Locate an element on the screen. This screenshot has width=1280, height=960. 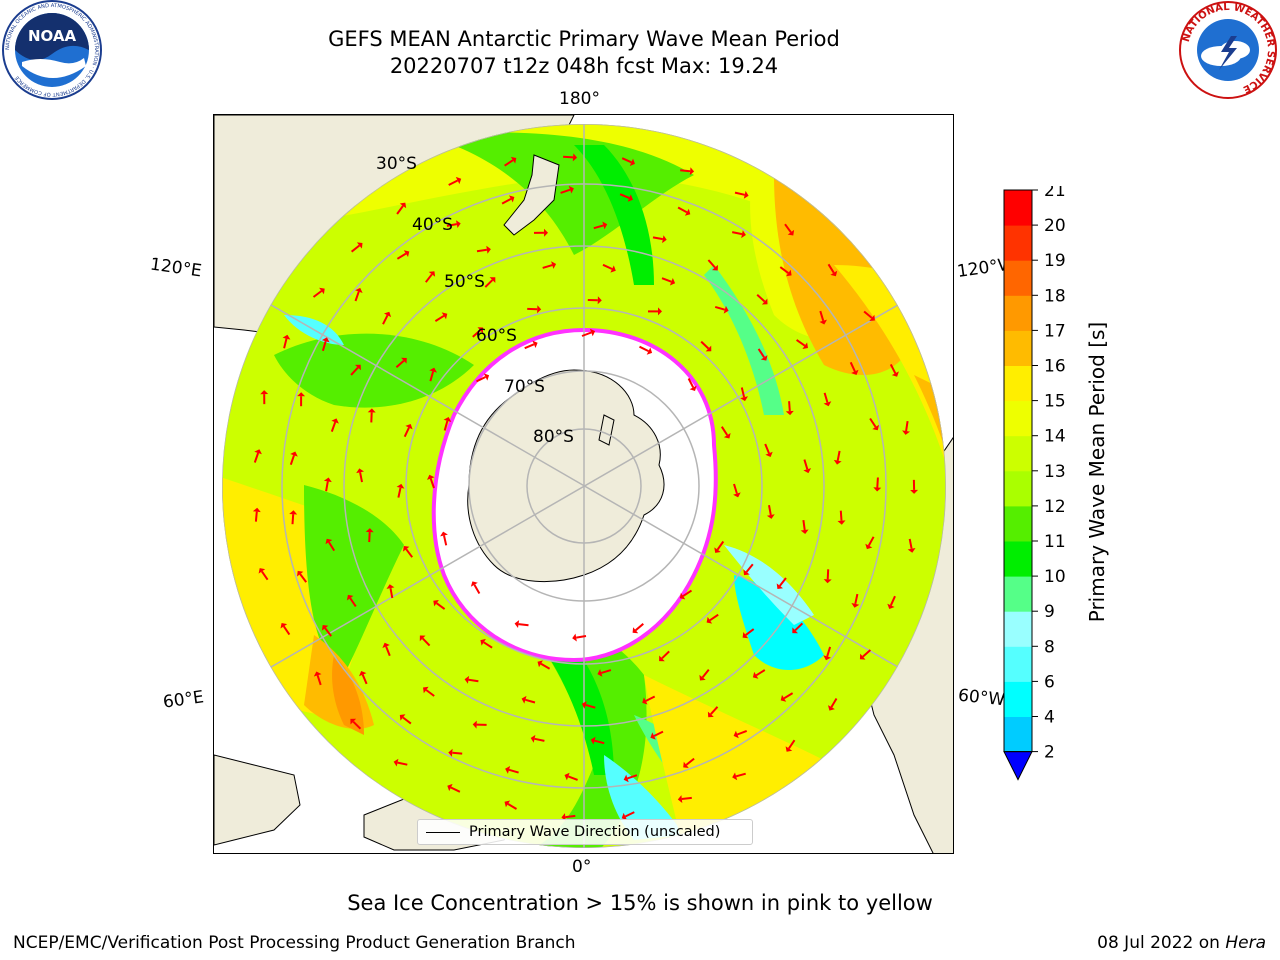
footer-machine: Hera is located at coordinates (1245, 943).